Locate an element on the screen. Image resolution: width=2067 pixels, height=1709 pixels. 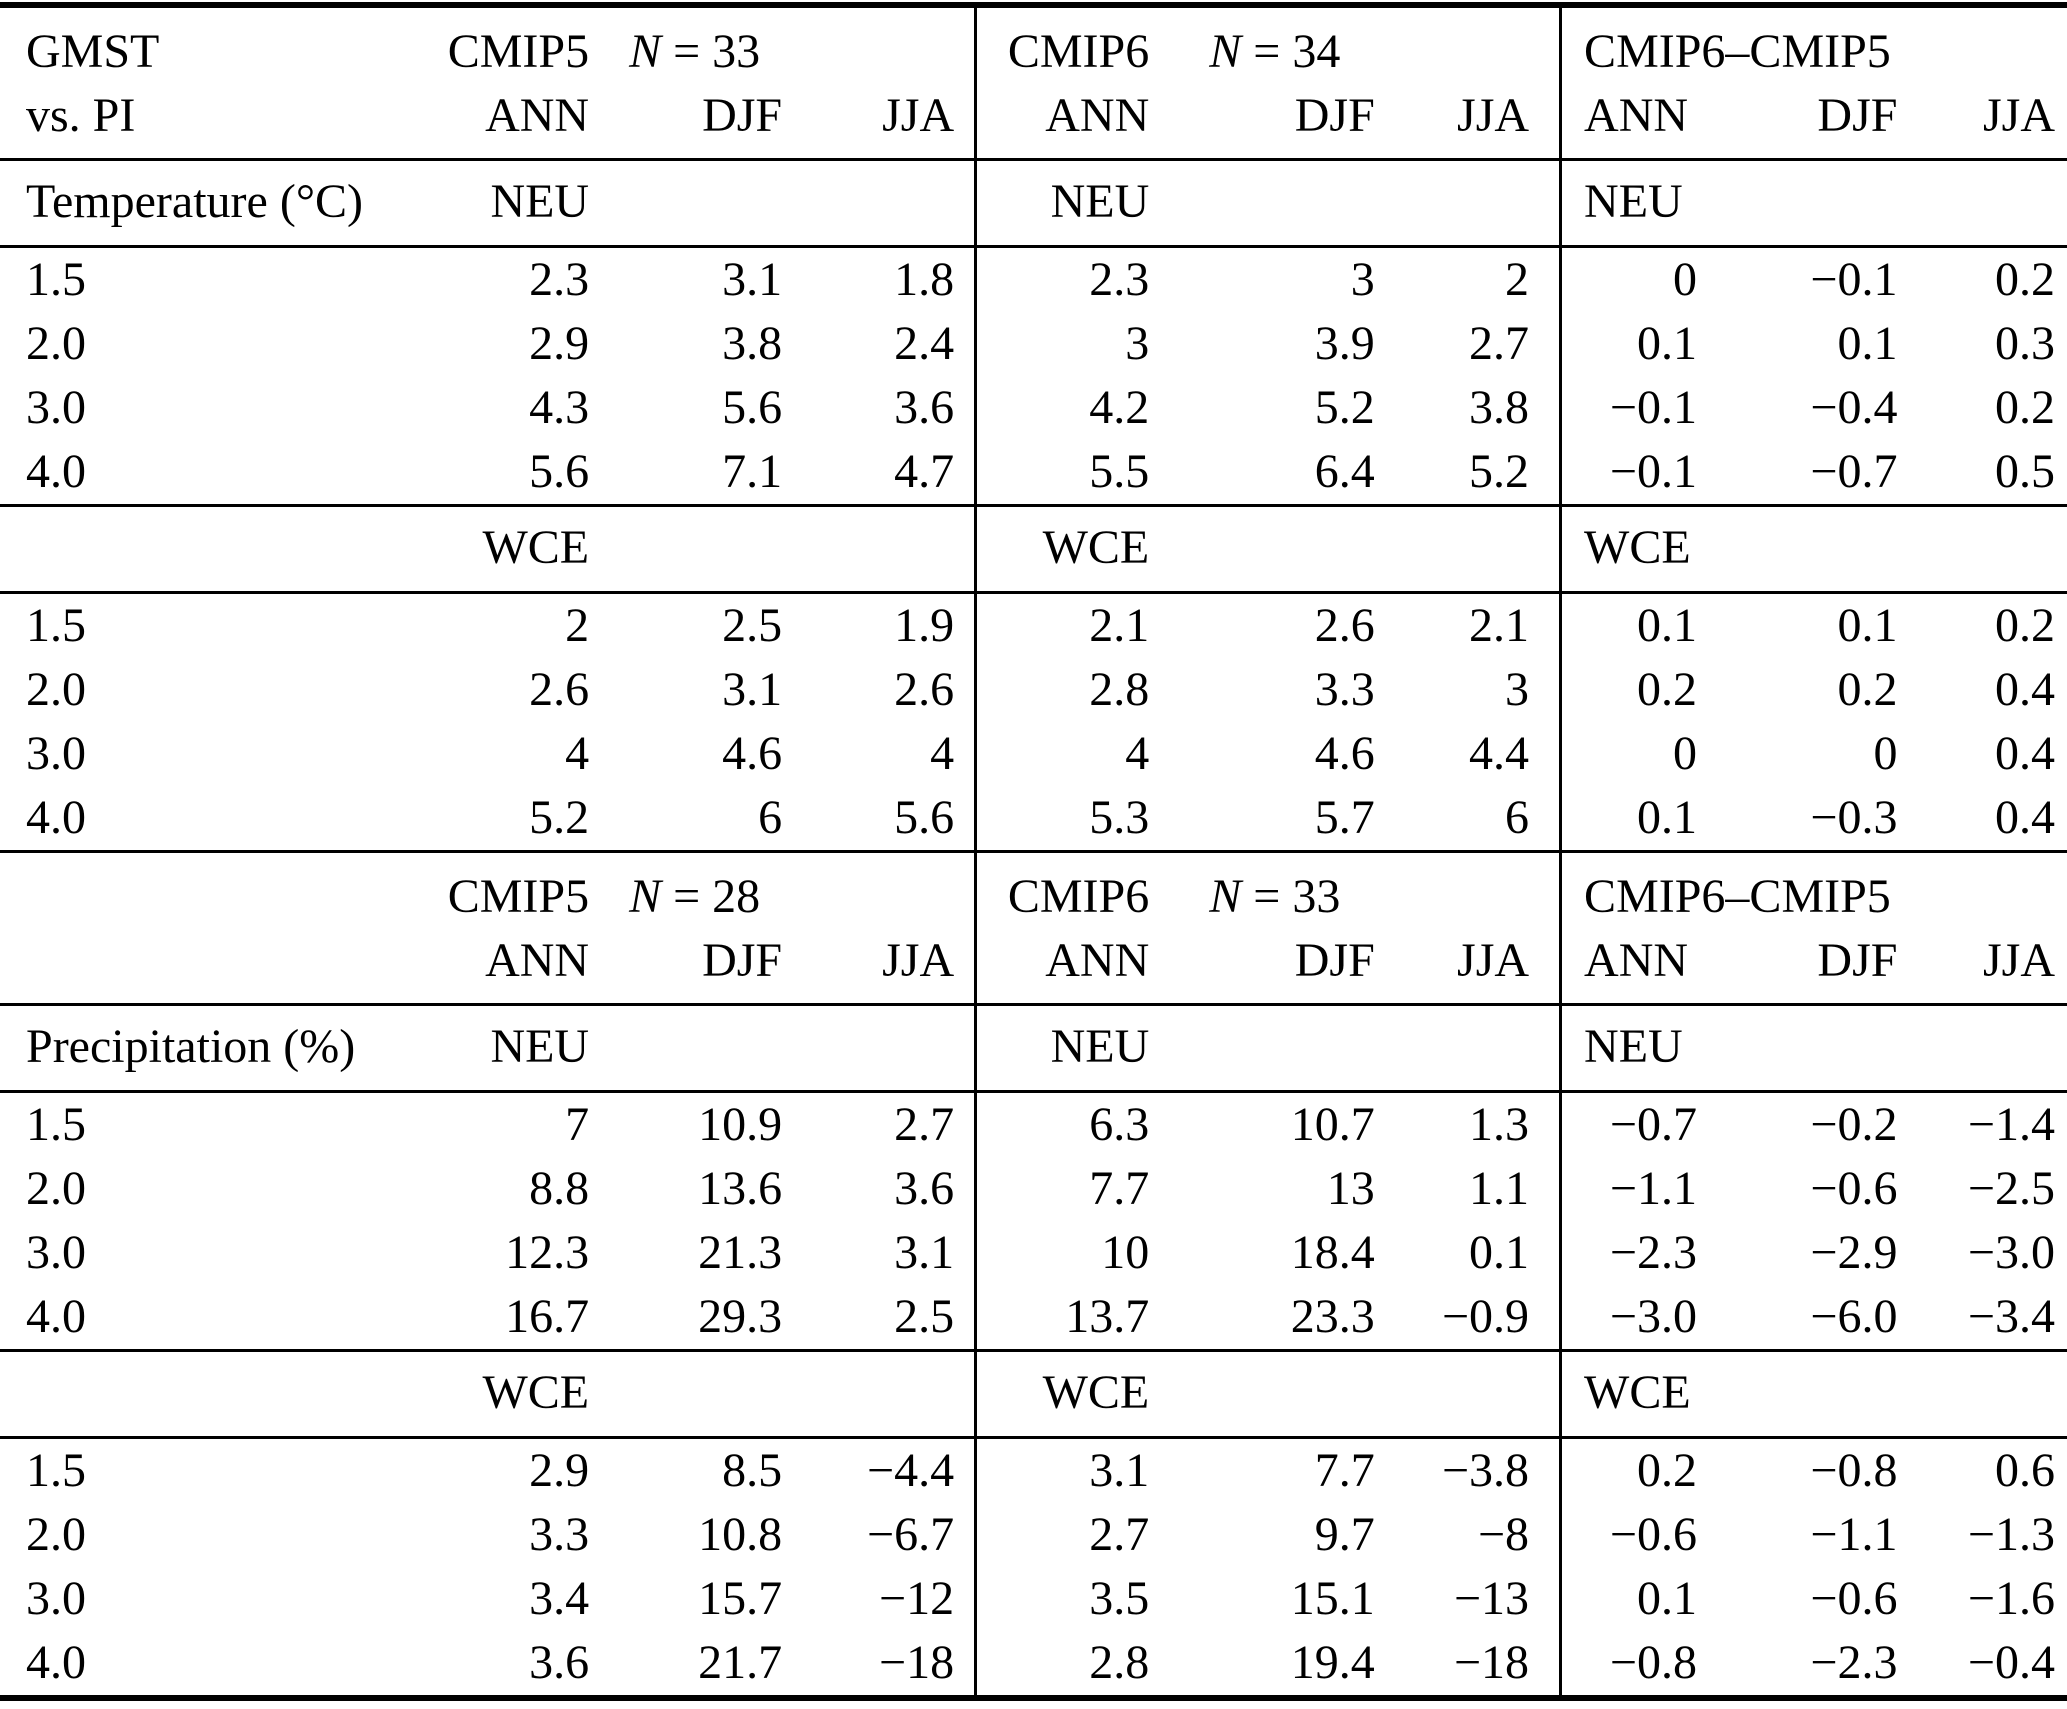
cell-value: 3 is located at coordinates (1362, 279).